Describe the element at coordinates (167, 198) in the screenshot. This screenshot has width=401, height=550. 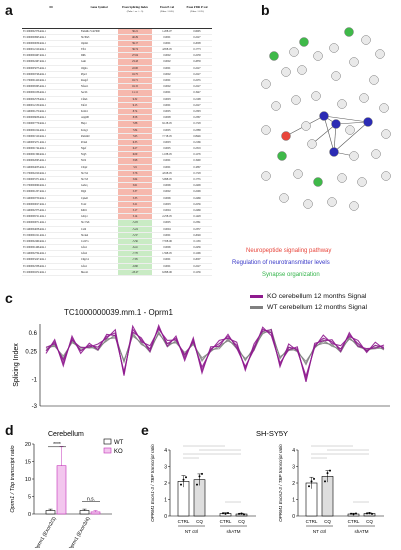
I see `table-cell: 0.0006` at that location.